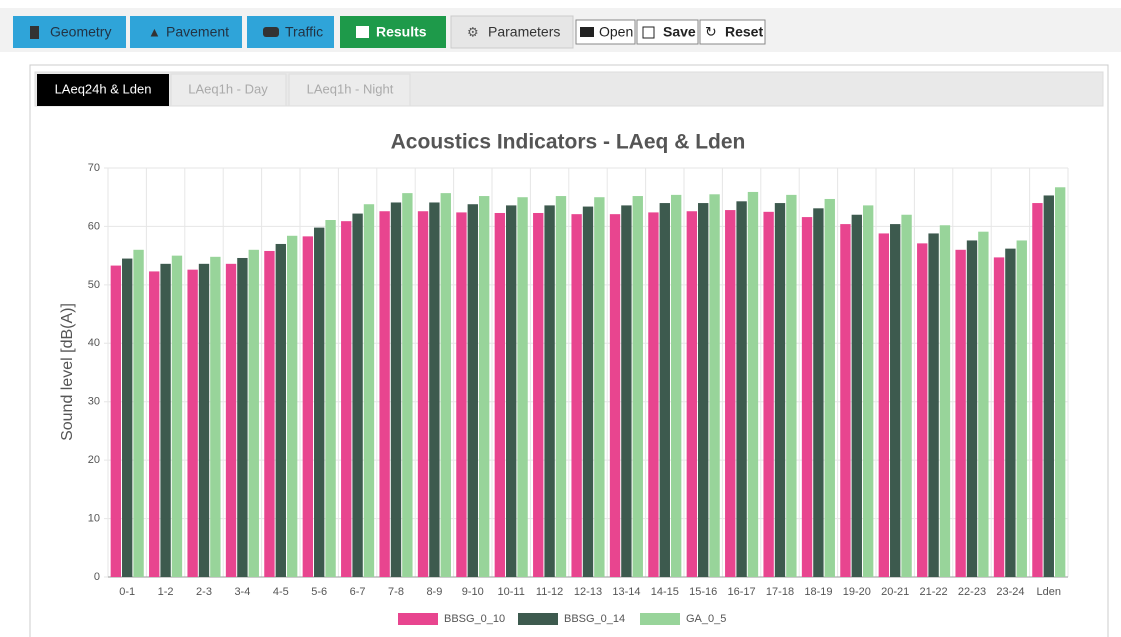 This screenshot has height=637, width=1121. Describe the element at coordinates (605, 32) in the screenshot. I see `open-button` at that location.